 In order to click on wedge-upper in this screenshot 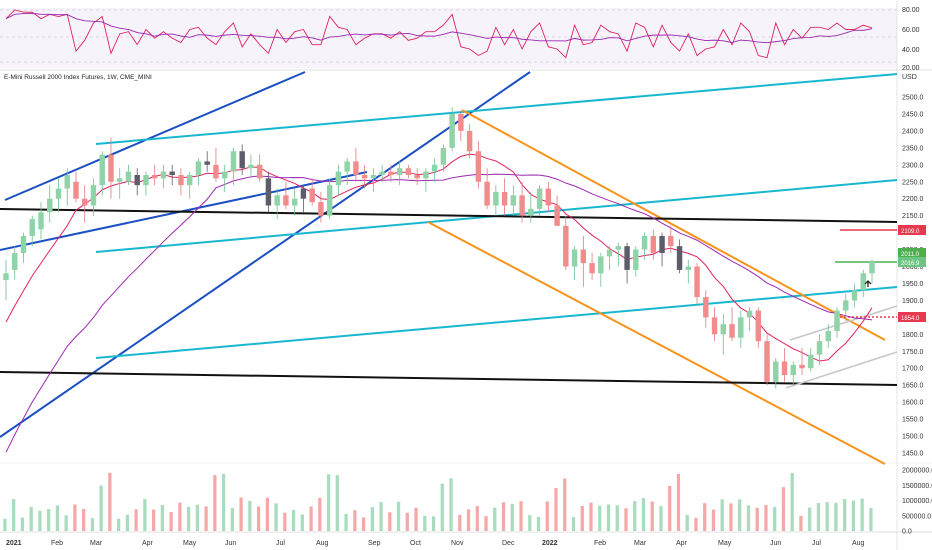, I will do `click(843, 323)`.